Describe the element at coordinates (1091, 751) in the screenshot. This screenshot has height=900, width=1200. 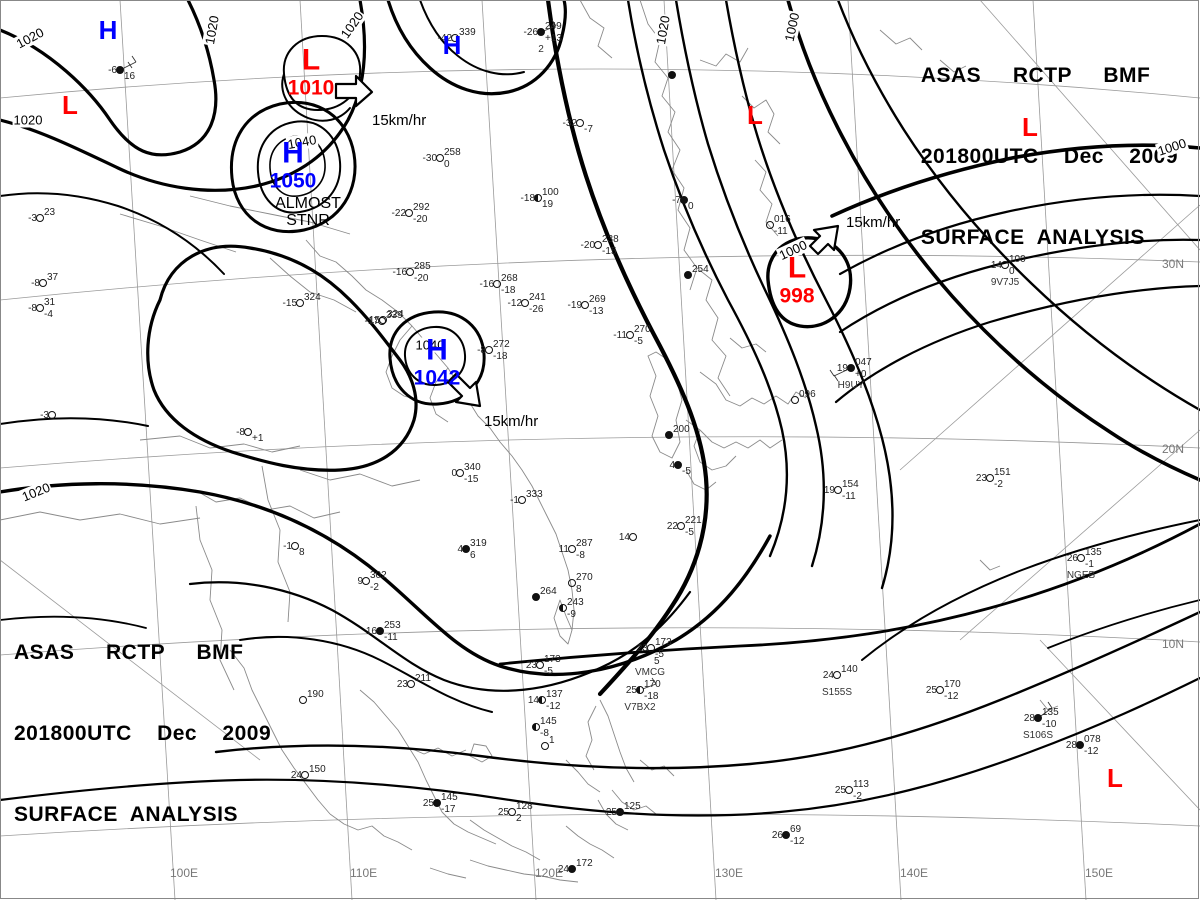
I see `station-dewpoint: -12` at that location.